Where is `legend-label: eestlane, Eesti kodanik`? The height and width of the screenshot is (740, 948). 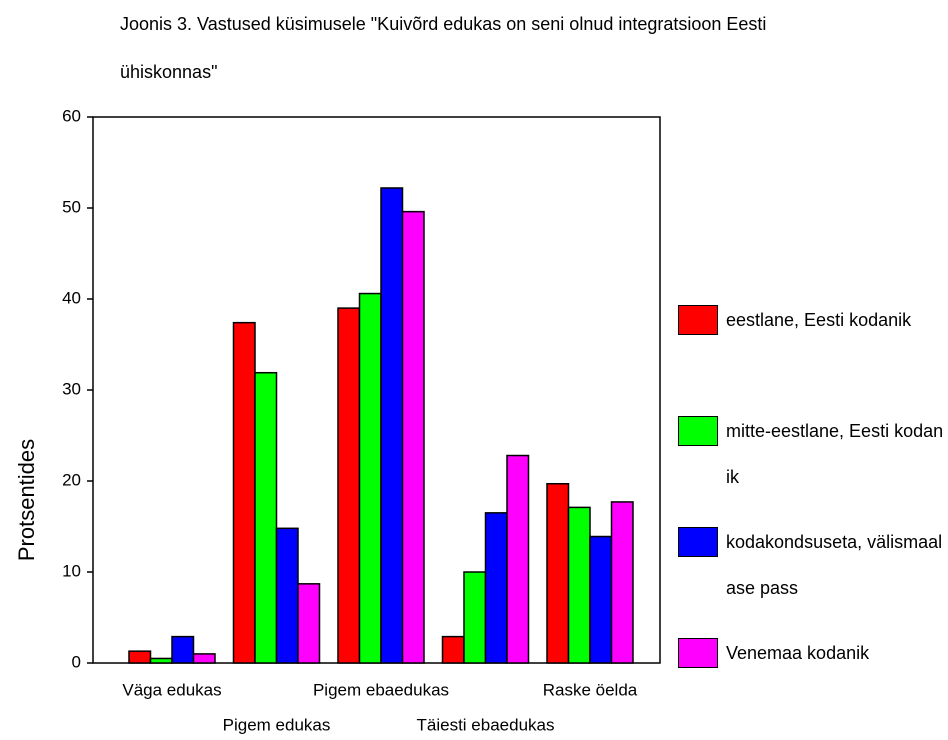
legend-label: eestlane, Eesti kodanik is located at coordinates (819, 320).